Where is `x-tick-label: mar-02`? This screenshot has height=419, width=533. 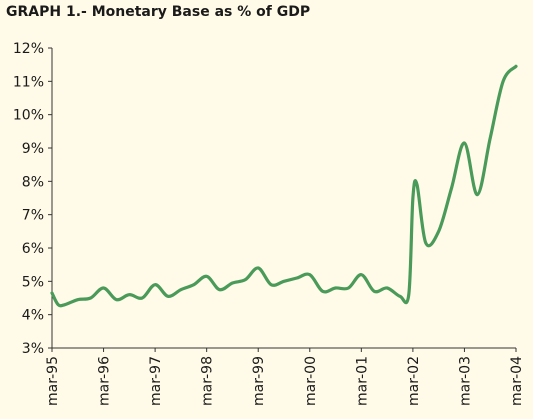
x-tick-label: mar-02 is located at coordinates (414, 381).